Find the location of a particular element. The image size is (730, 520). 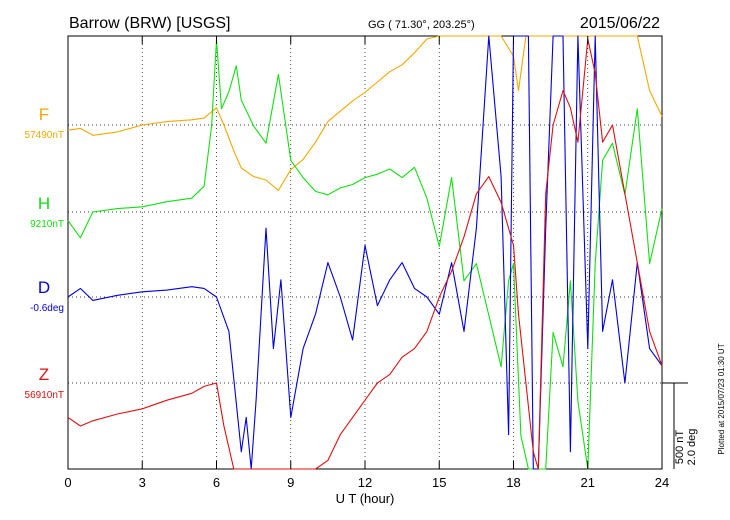

x-tick-label: 18 is located at coordinates (513, 482).